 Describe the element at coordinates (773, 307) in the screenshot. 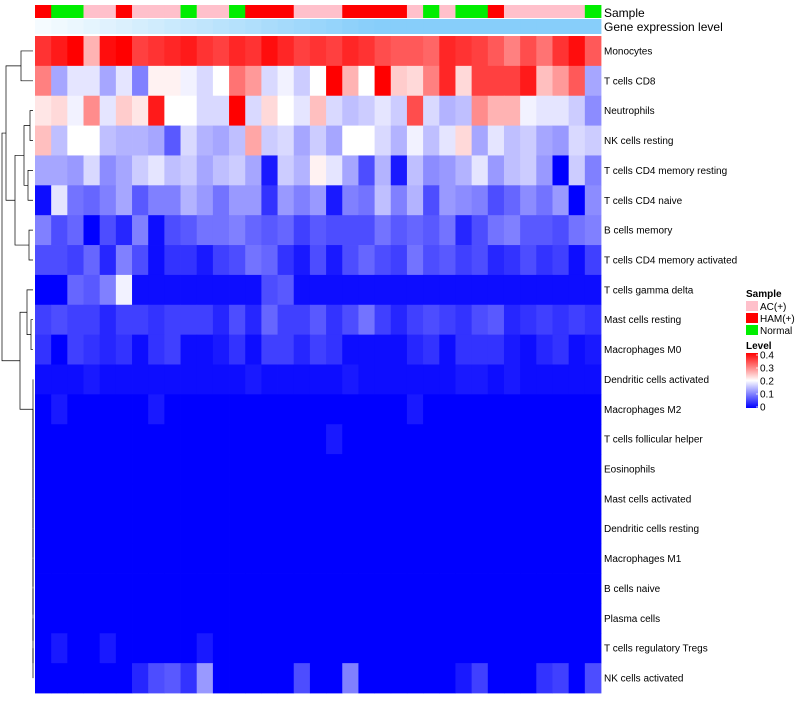

I see `sample-legend-label: AC(+)` at that location.